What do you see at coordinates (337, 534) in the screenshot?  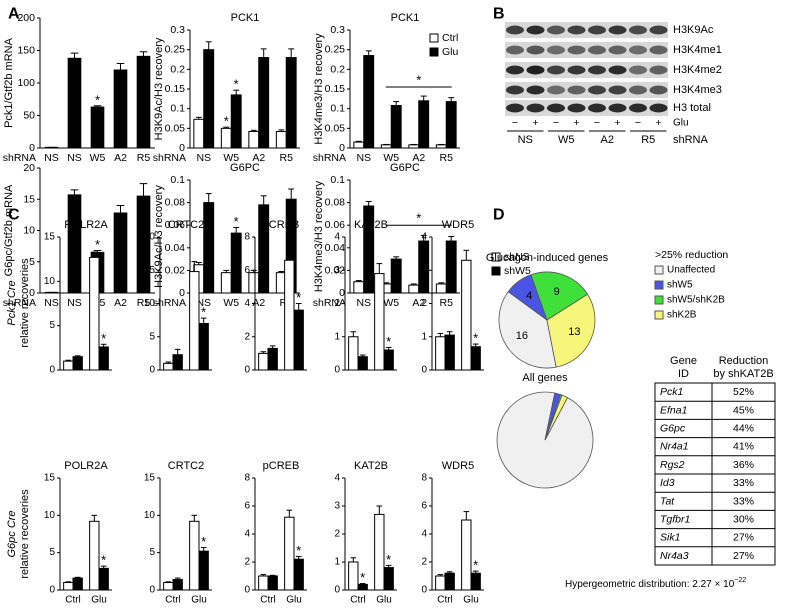 I see `y-tick-label: 2` at bounding box center [337, 534].